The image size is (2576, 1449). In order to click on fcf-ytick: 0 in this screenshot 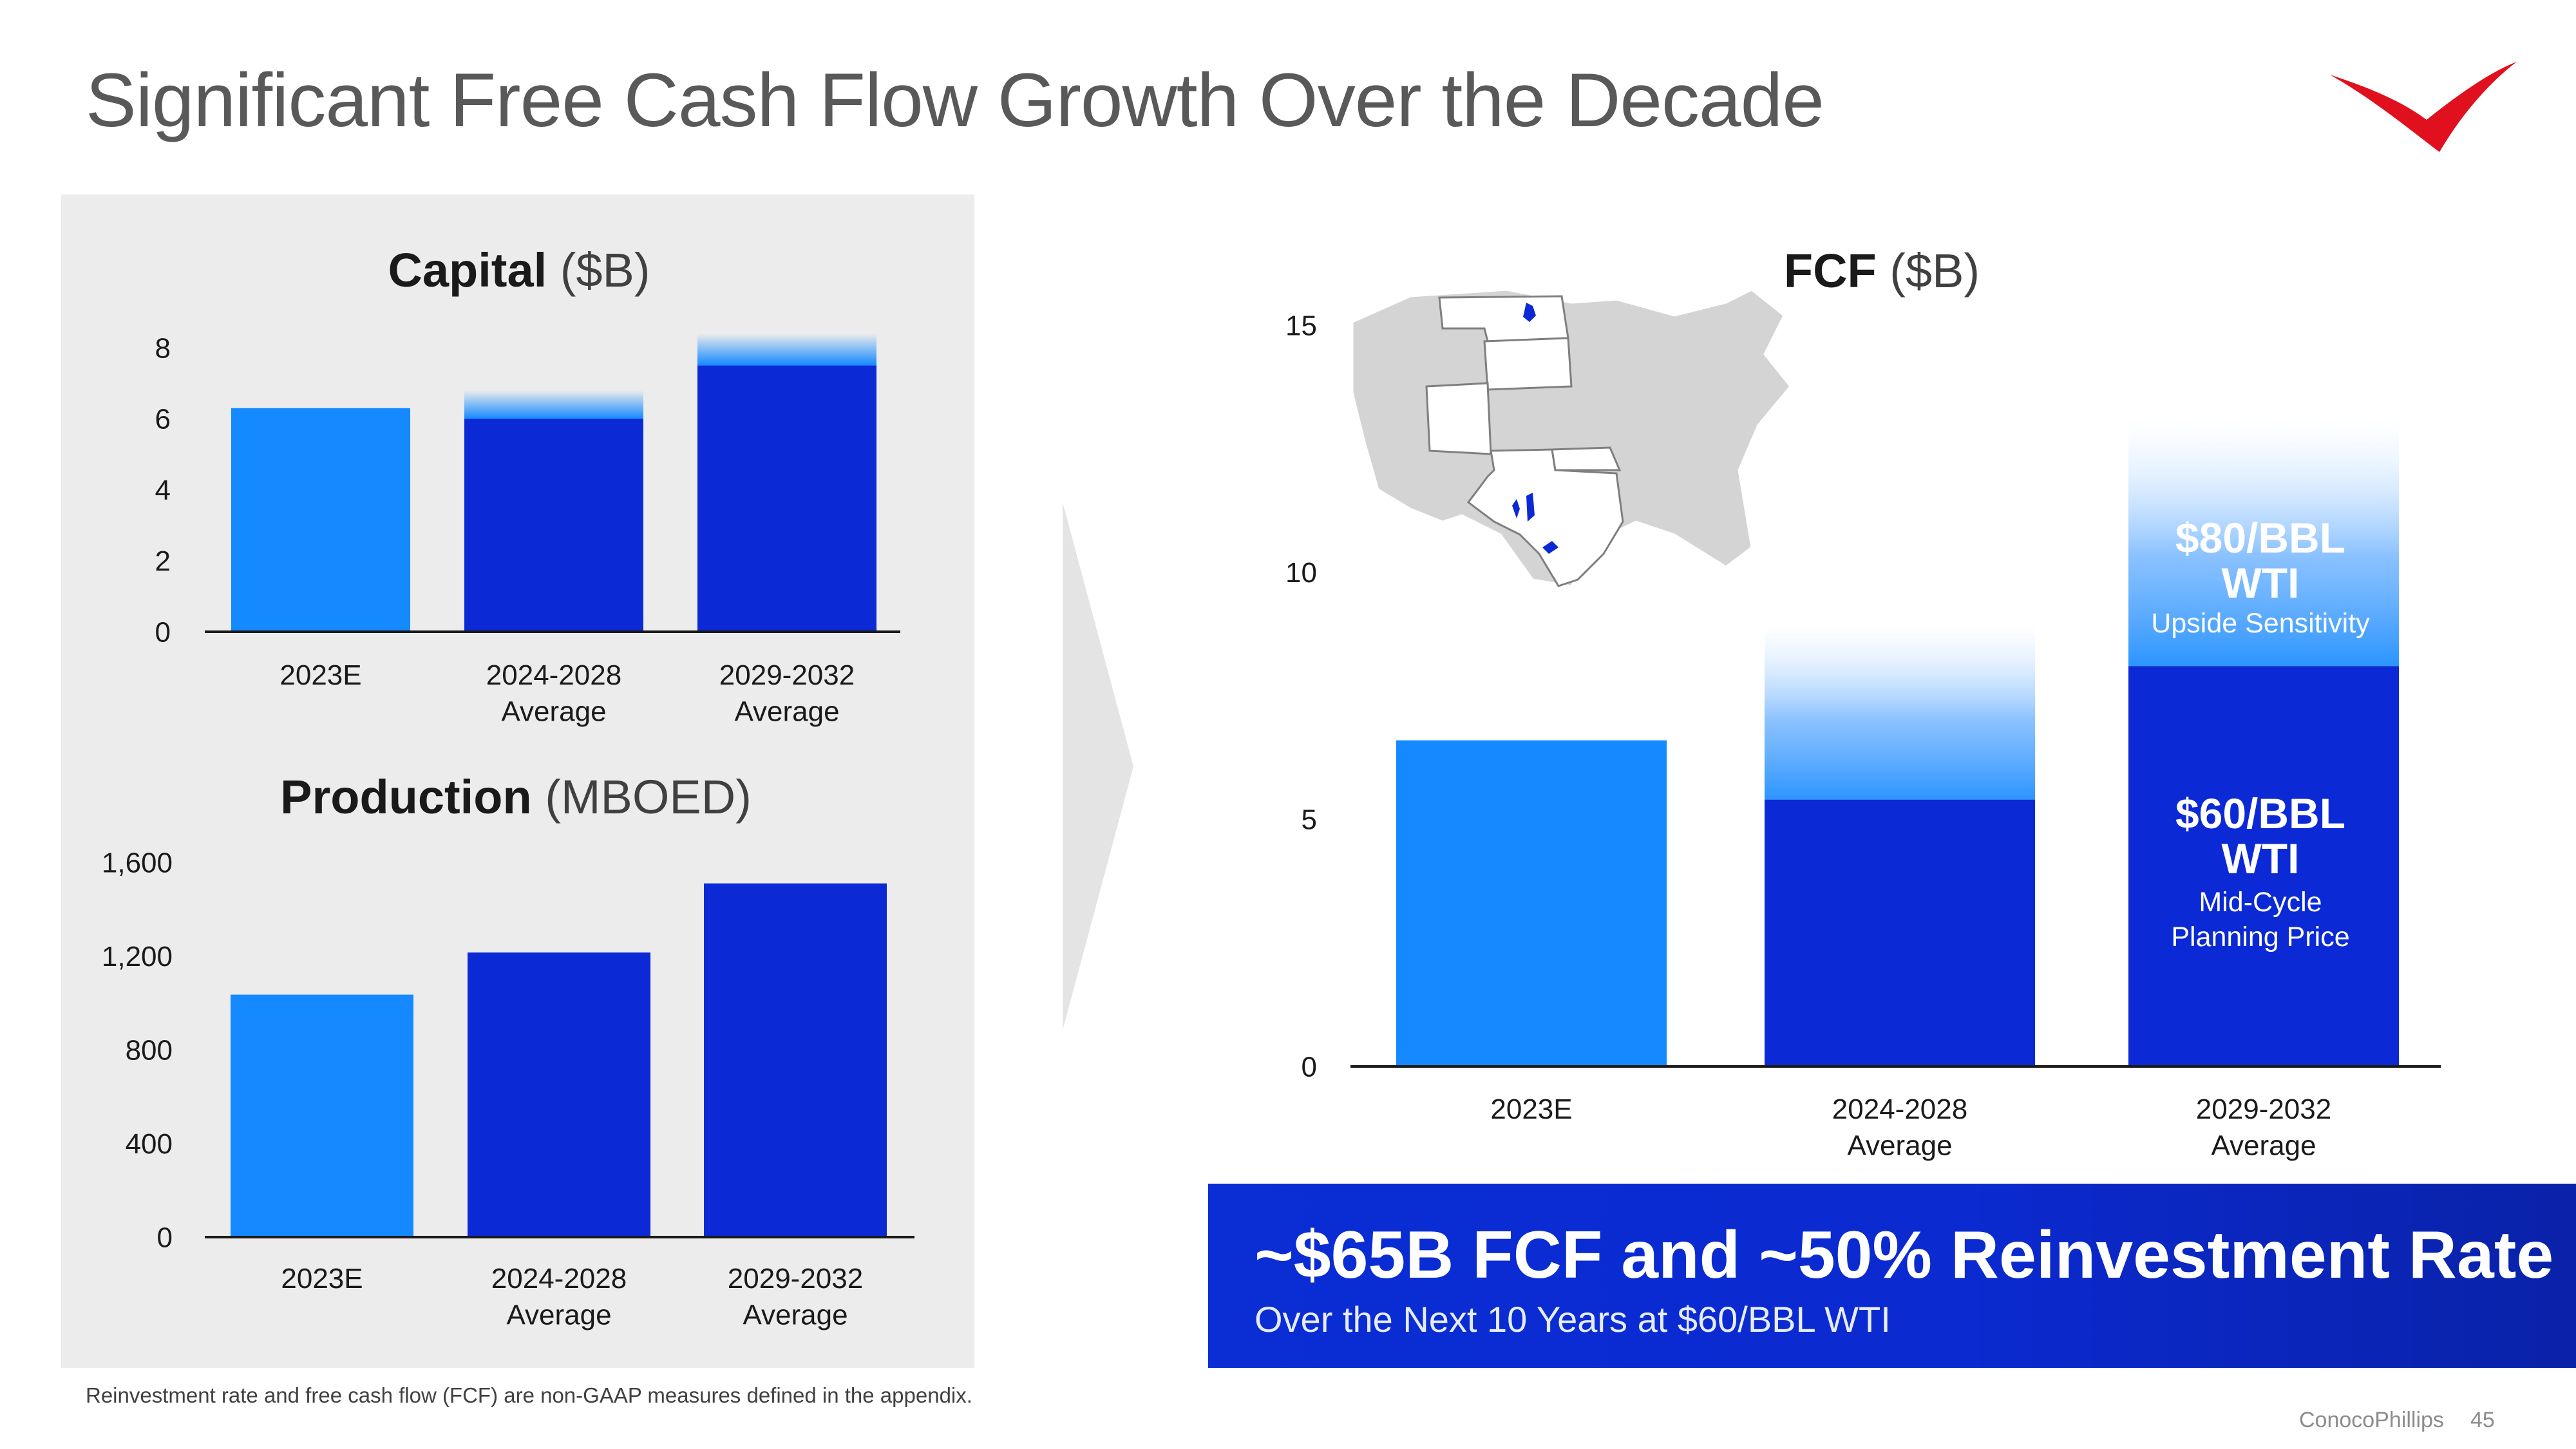, I will do `click(1309, 1067)`.